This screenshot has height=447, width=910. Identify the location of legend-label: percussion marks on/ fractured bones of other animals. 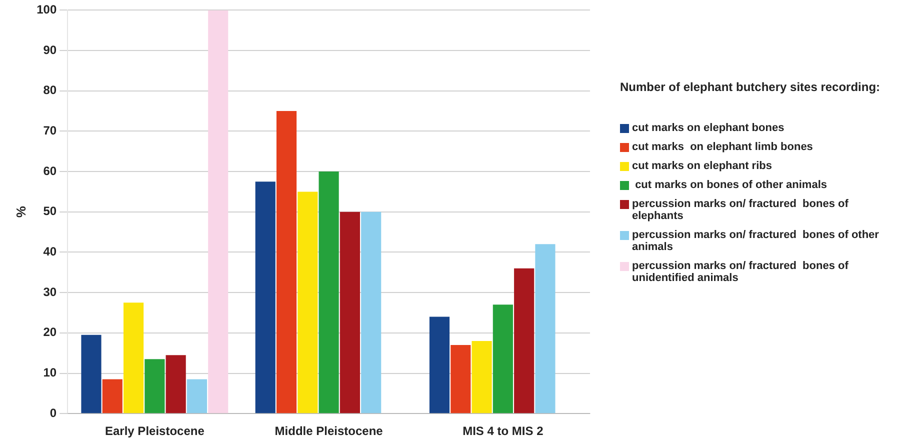
(756, 241).